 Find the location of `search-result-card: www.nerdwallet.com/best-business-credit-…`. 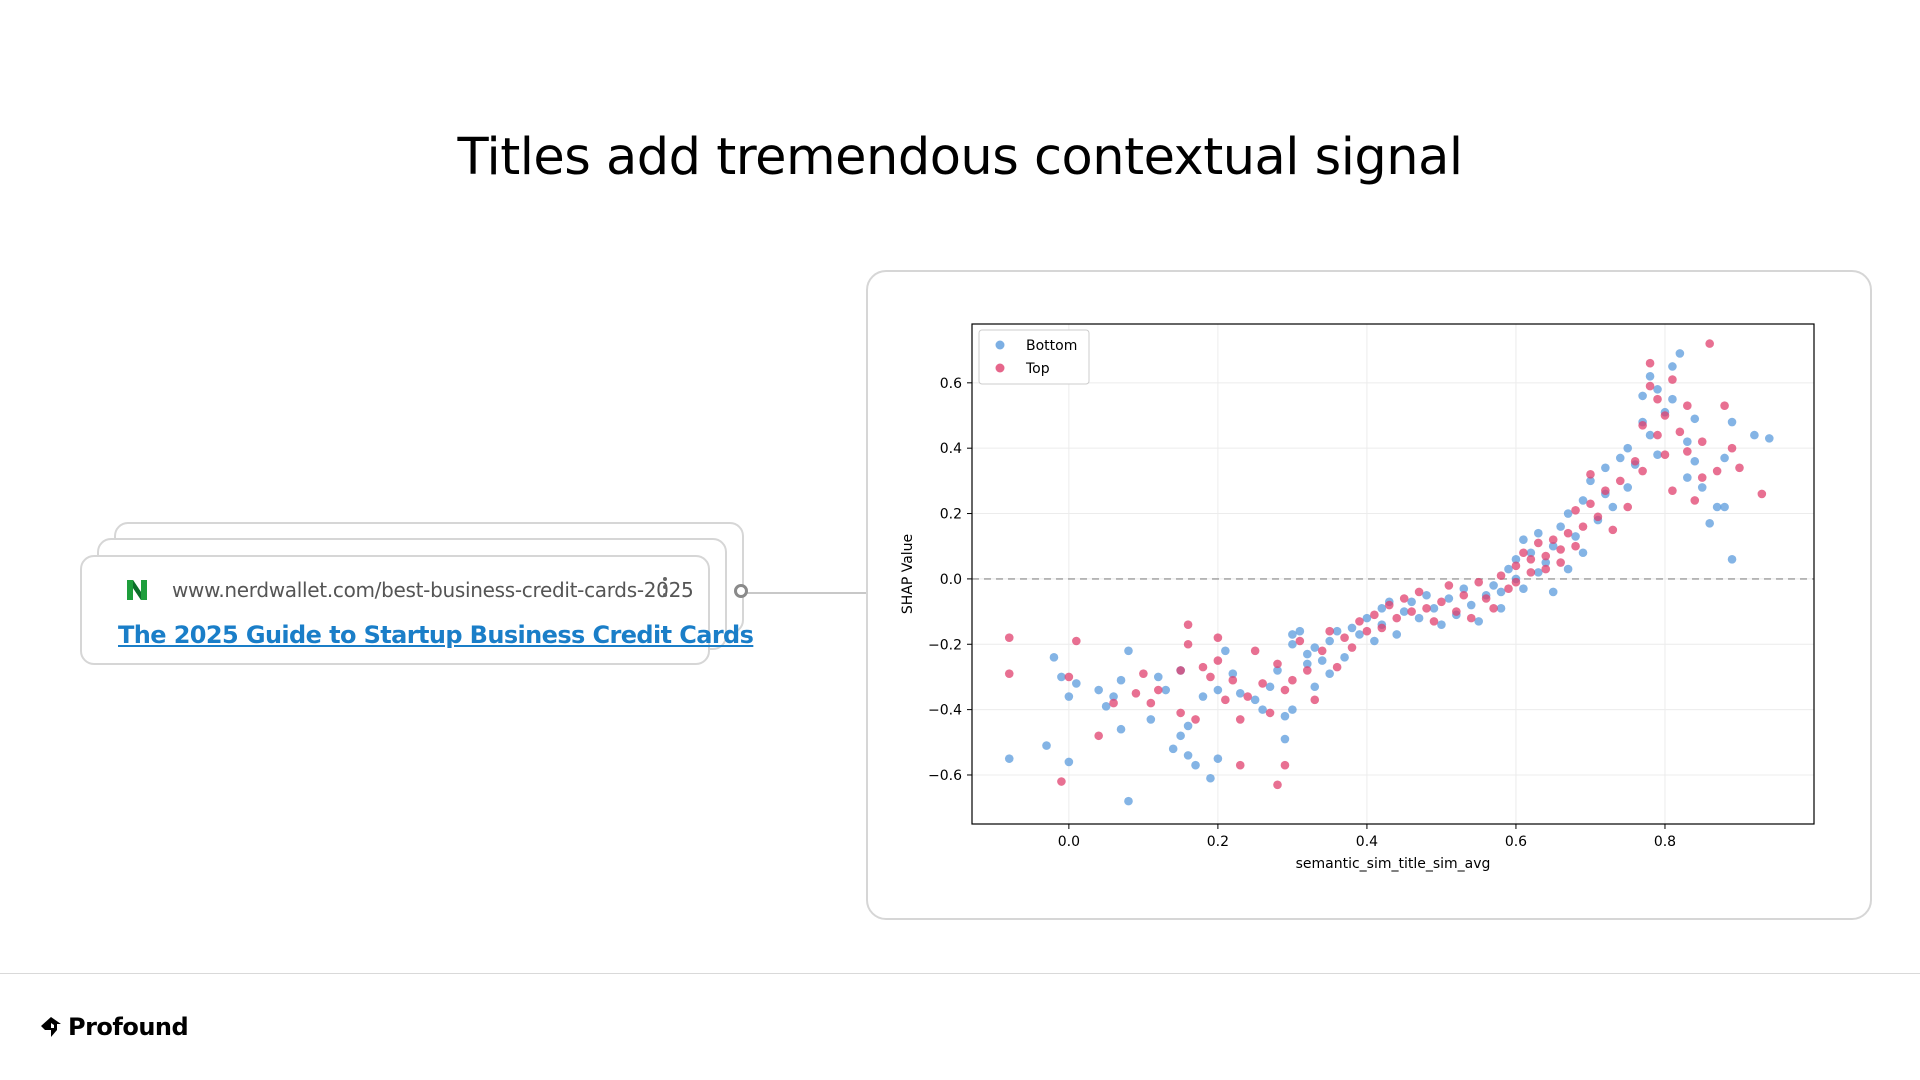

search-result-card: www.nerdwallet.com/best-business-credit-… is located at coordinates (417, 610).